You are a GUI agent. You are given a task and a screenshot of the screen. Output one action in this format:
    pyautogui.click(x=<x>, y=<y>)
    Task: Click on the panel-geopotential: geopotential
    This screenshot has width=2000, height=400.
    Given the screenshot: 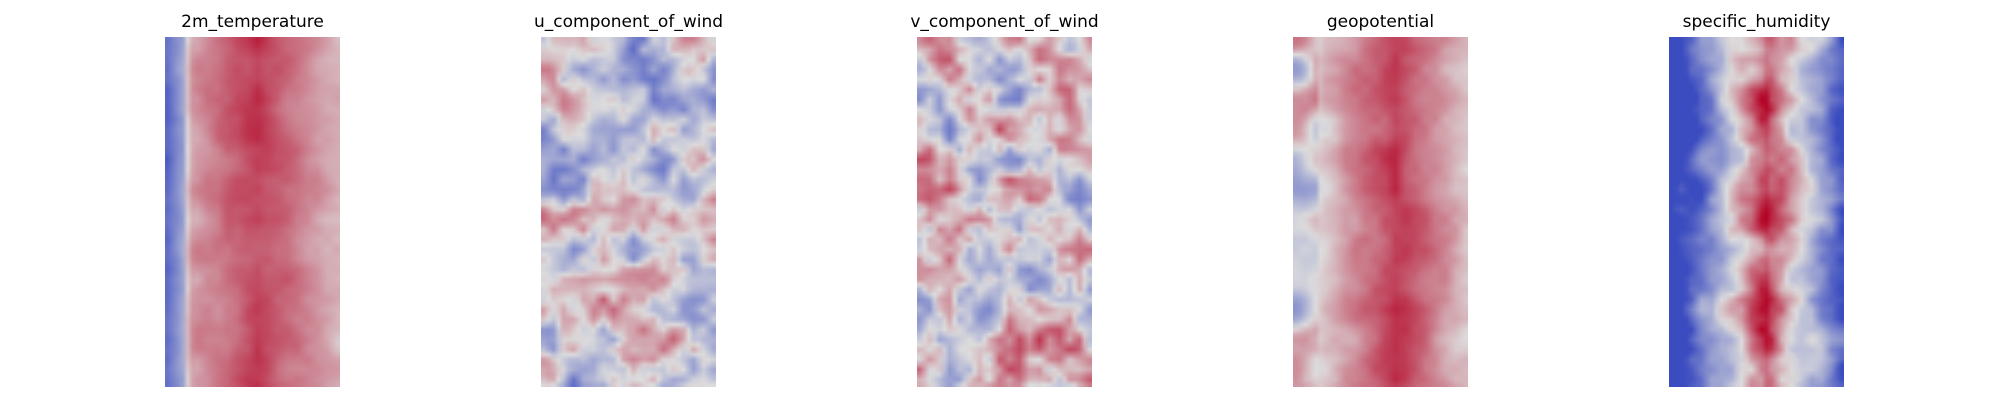 What is the action you would take?
    pyautogui.click(x=1380, y=200)
    